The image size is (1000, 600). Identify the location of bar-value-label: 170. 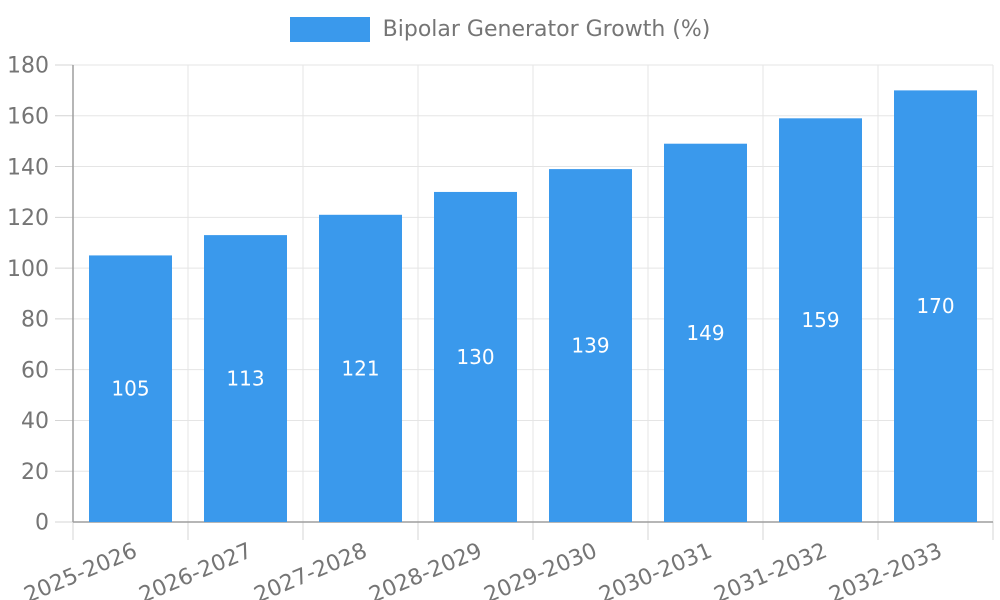
(935, 306).